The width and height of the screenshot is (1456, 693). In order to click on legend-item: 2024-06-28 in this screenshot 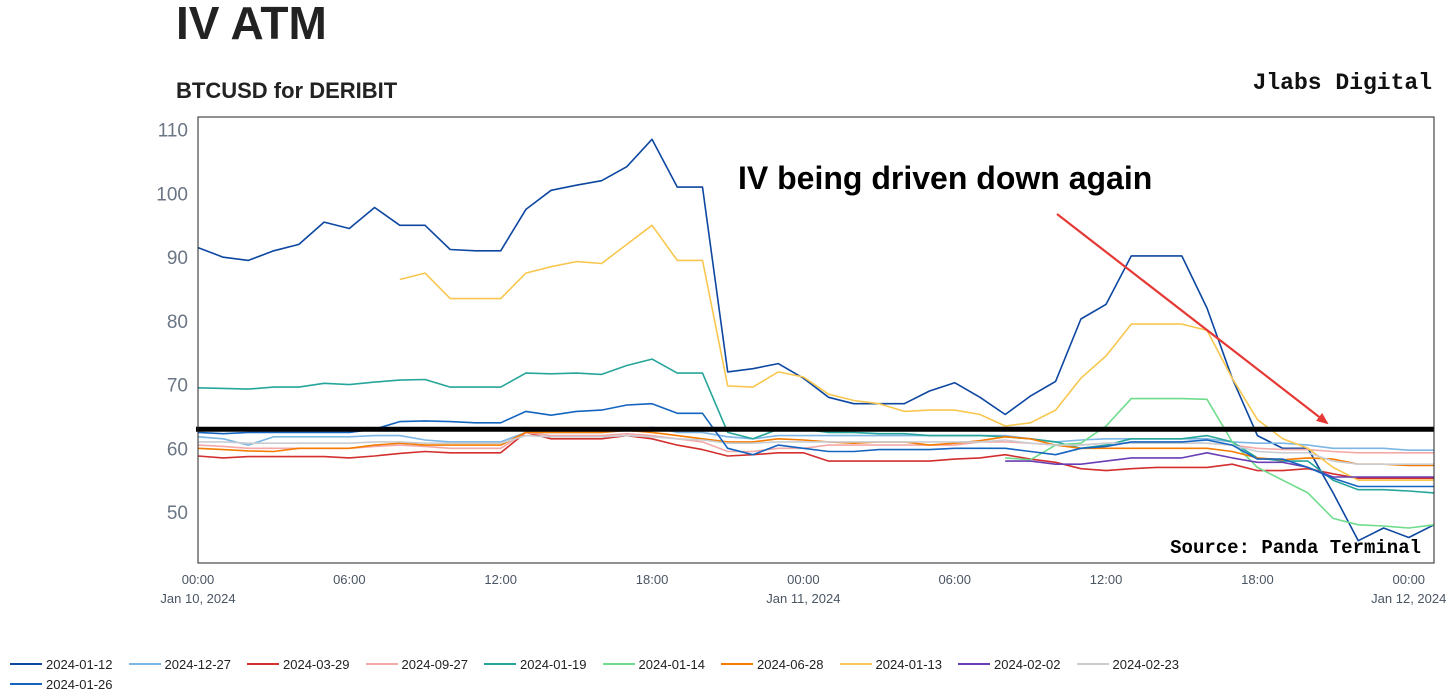, I will do `click(772, 664)`.